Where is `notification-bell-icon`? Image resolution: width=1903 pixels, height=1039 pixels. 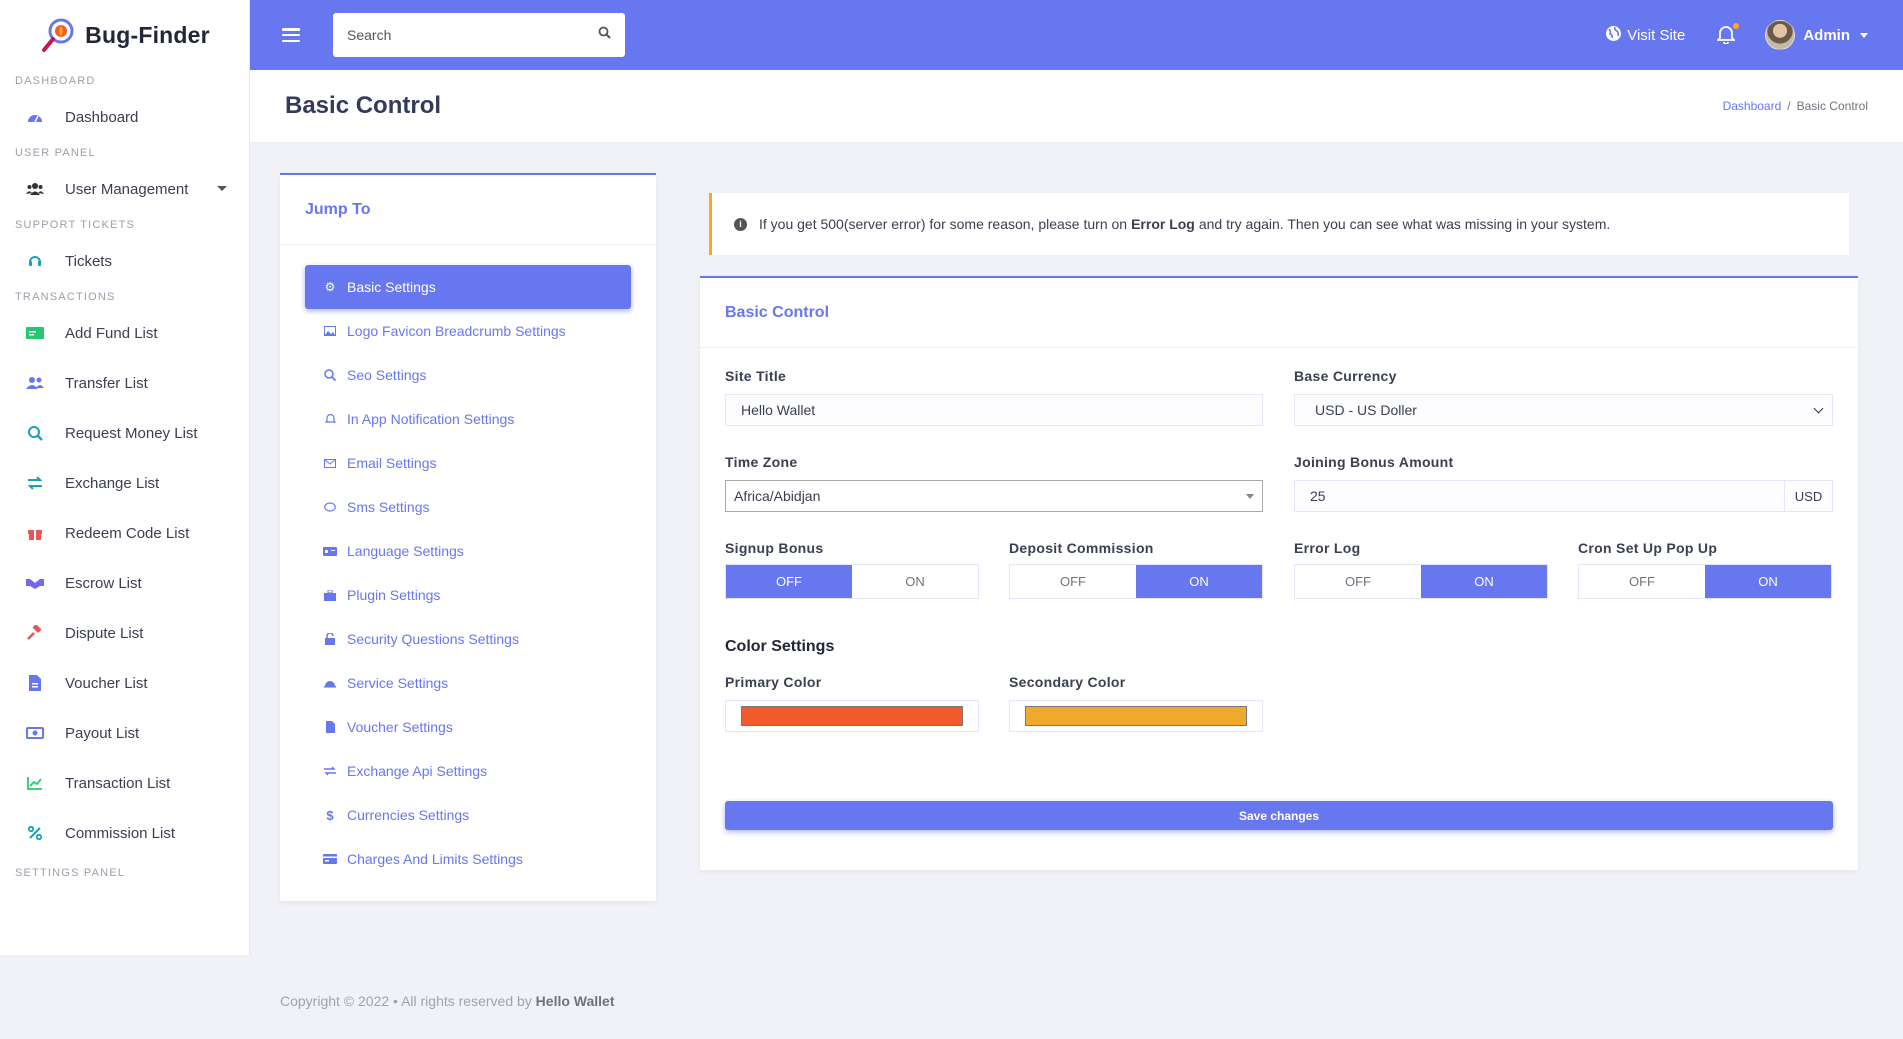
notification-bell-icon is located at coordinates (1728, 34).